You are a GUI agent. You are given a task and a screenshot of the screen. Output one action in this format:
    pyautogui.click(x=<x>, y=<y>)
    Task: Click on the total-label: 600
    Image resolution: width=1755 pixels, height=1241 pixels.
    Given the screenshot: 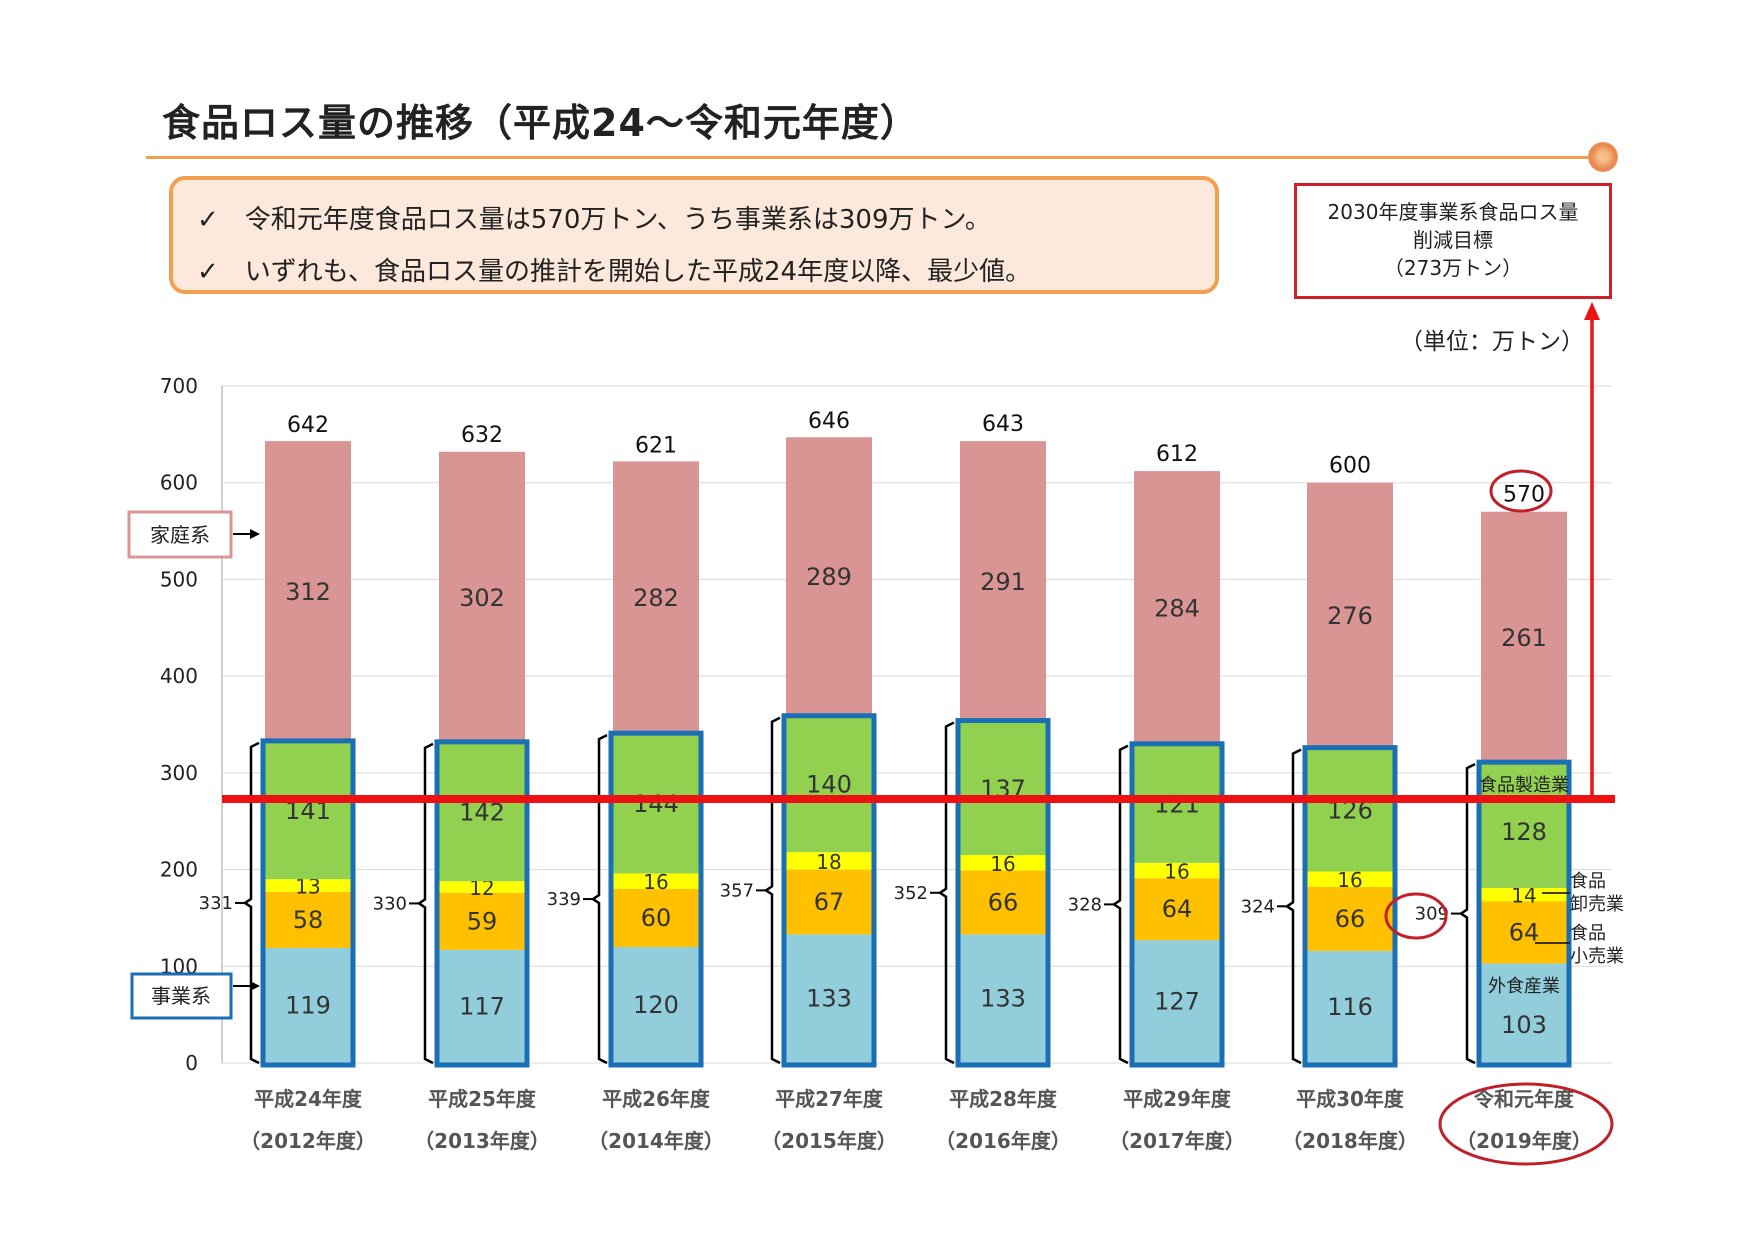 What is the action you would take?
    pyautogui.click(x=1350, y=466)
    